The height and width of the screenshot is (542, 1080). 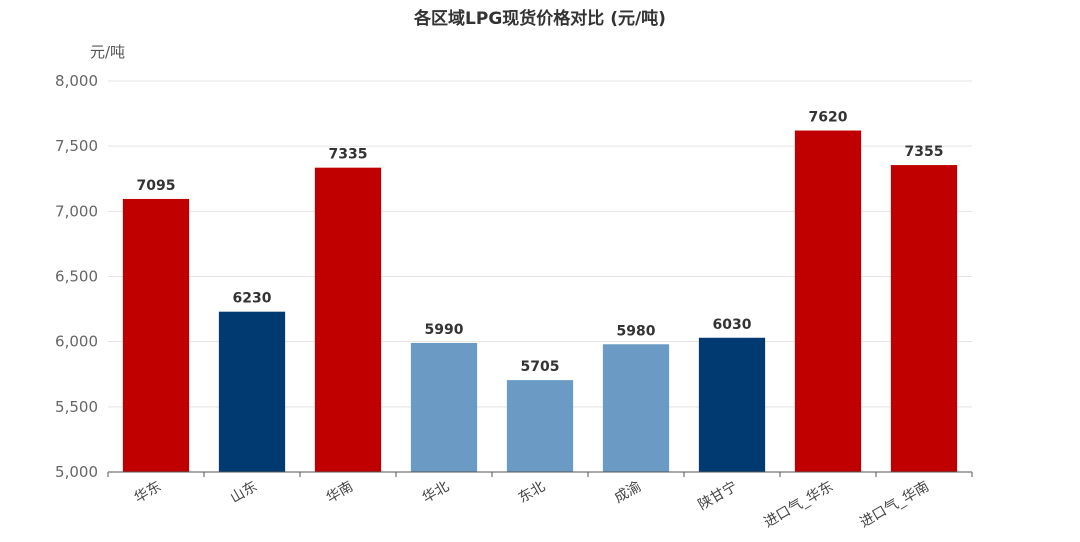 What do you see at coordinates (636, 331) in the screenshot?
I see `bar-value-label: 5980` at bounding box center [636, 331].